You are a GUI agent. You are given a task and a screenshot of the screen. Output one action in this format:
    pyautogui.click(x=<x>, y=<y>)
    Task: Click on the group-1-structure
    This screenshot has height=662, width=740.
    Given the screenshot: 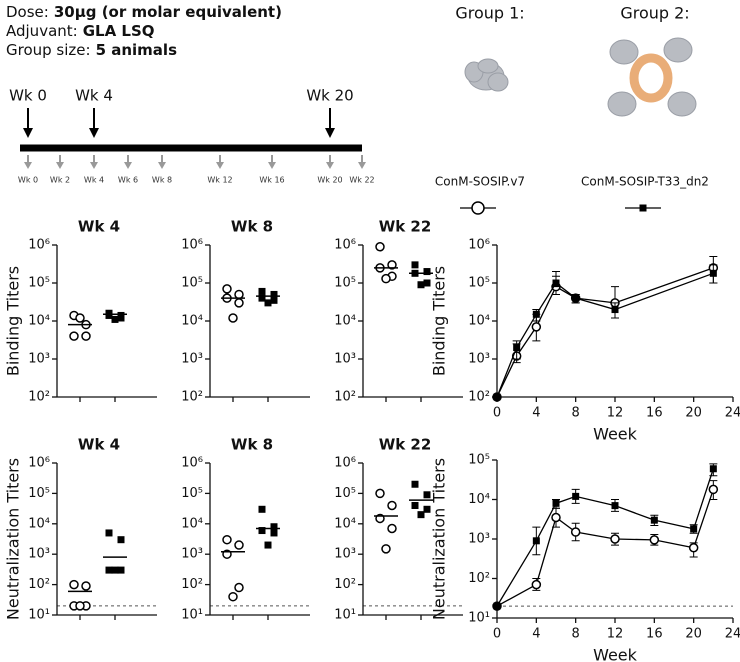 What is the action you would take?
    pyautogui.click(x=486, y=75)
    